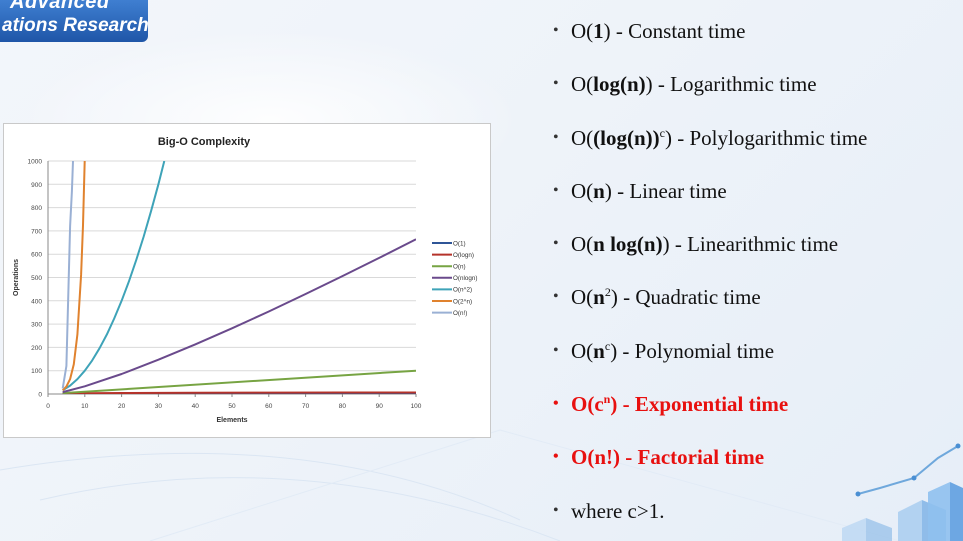 The width and height of the screenshot is (963, 541). Describe the element at coordinates (122, 406) in the screenshot. I see `x-tick-label: 20` at that location.